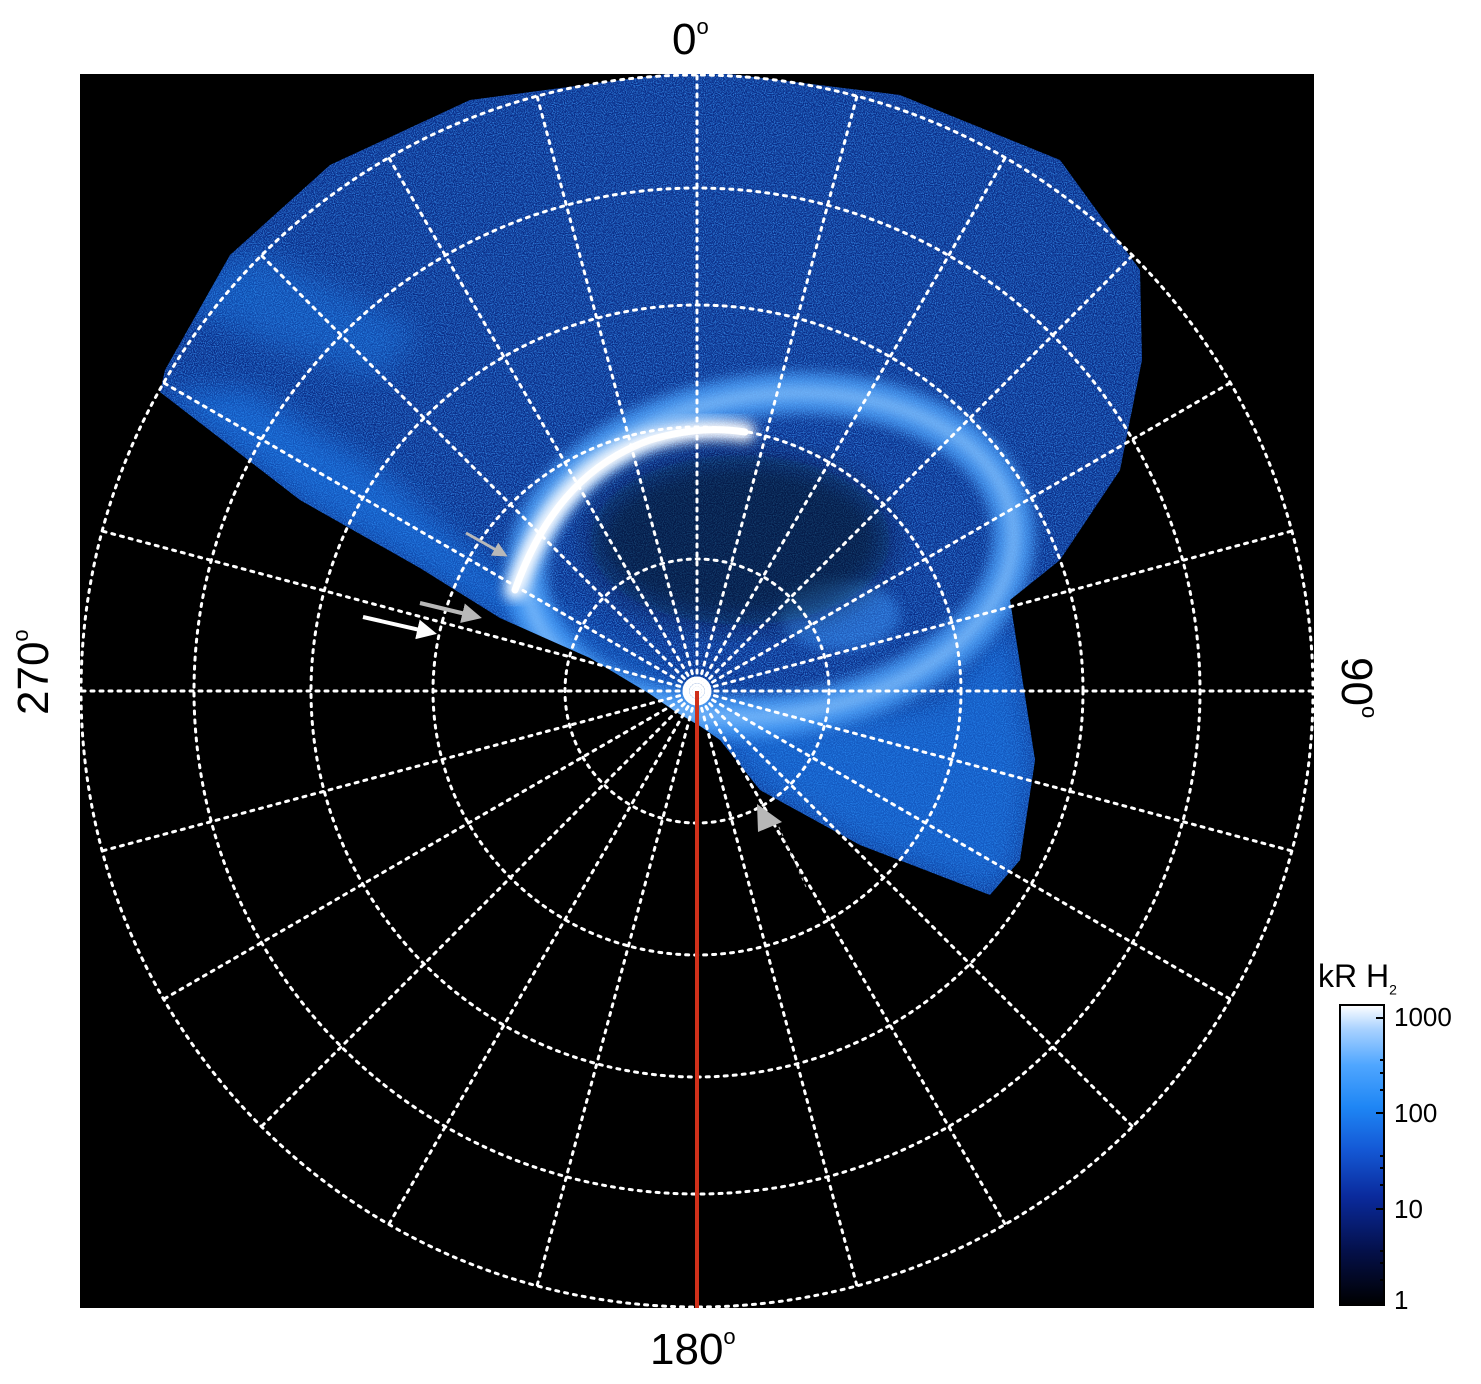 This screenshot has height=1384, width=1481. What do you see at coordinates (399, 627) in the screenshot?
I see `white-arrow` at bounding box center [399, 627].